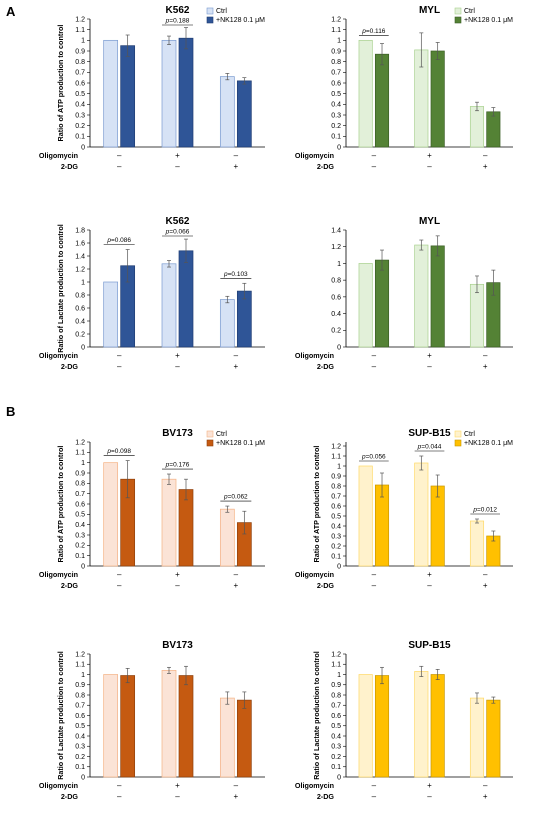 The width and height of the screenshot is (550, 820). What do you see at coordinates (235, 497) in the screenshot?
I see `p-value-label: p=0.062` at bounding box center [235, 497].